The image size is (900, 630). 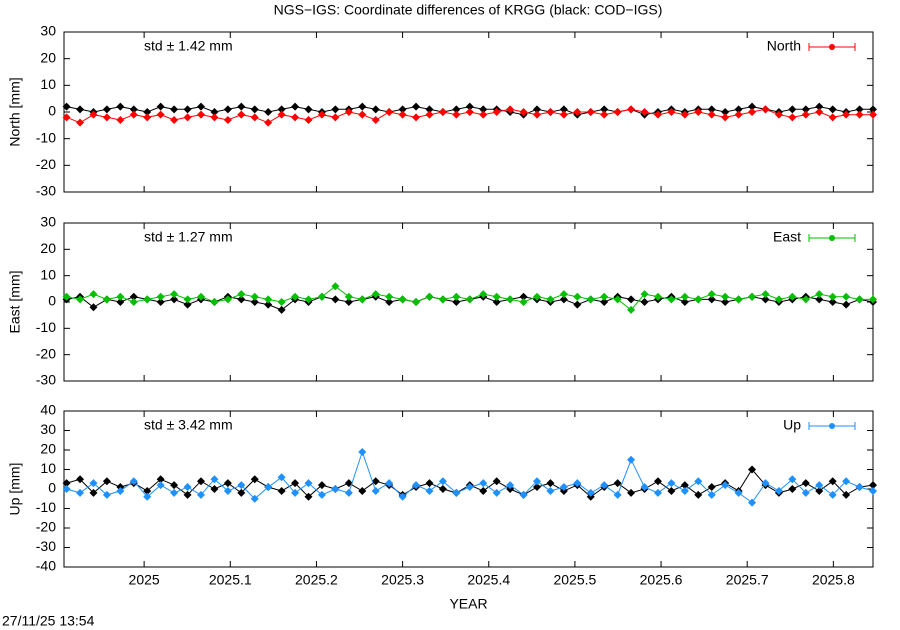 What do you see at coordinates (188, 46) in the screenshot?
I see `annotation: std ± 1.42 mm` at bounding box center [188, 46].